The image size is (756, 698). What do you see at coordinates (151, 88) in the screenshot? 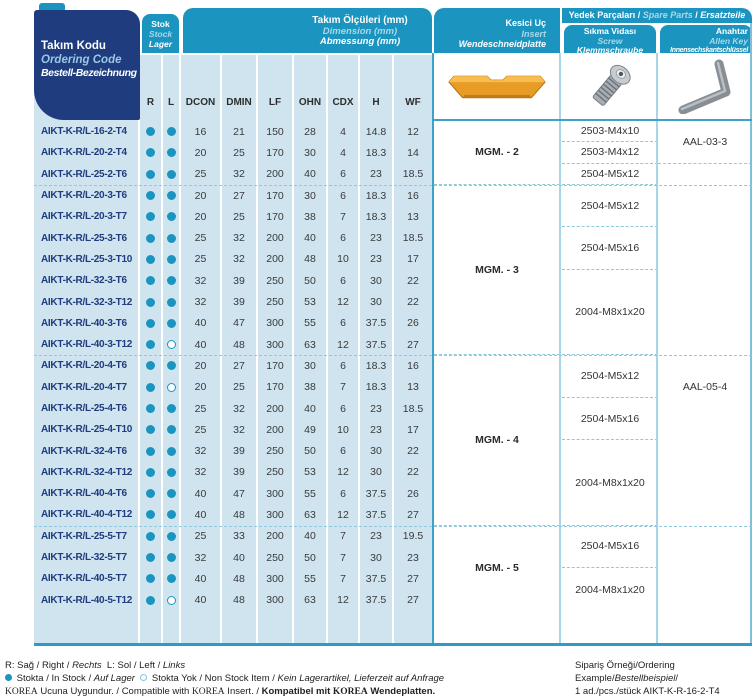
I see `col-label-r: R` at bounding box center [151, 88].